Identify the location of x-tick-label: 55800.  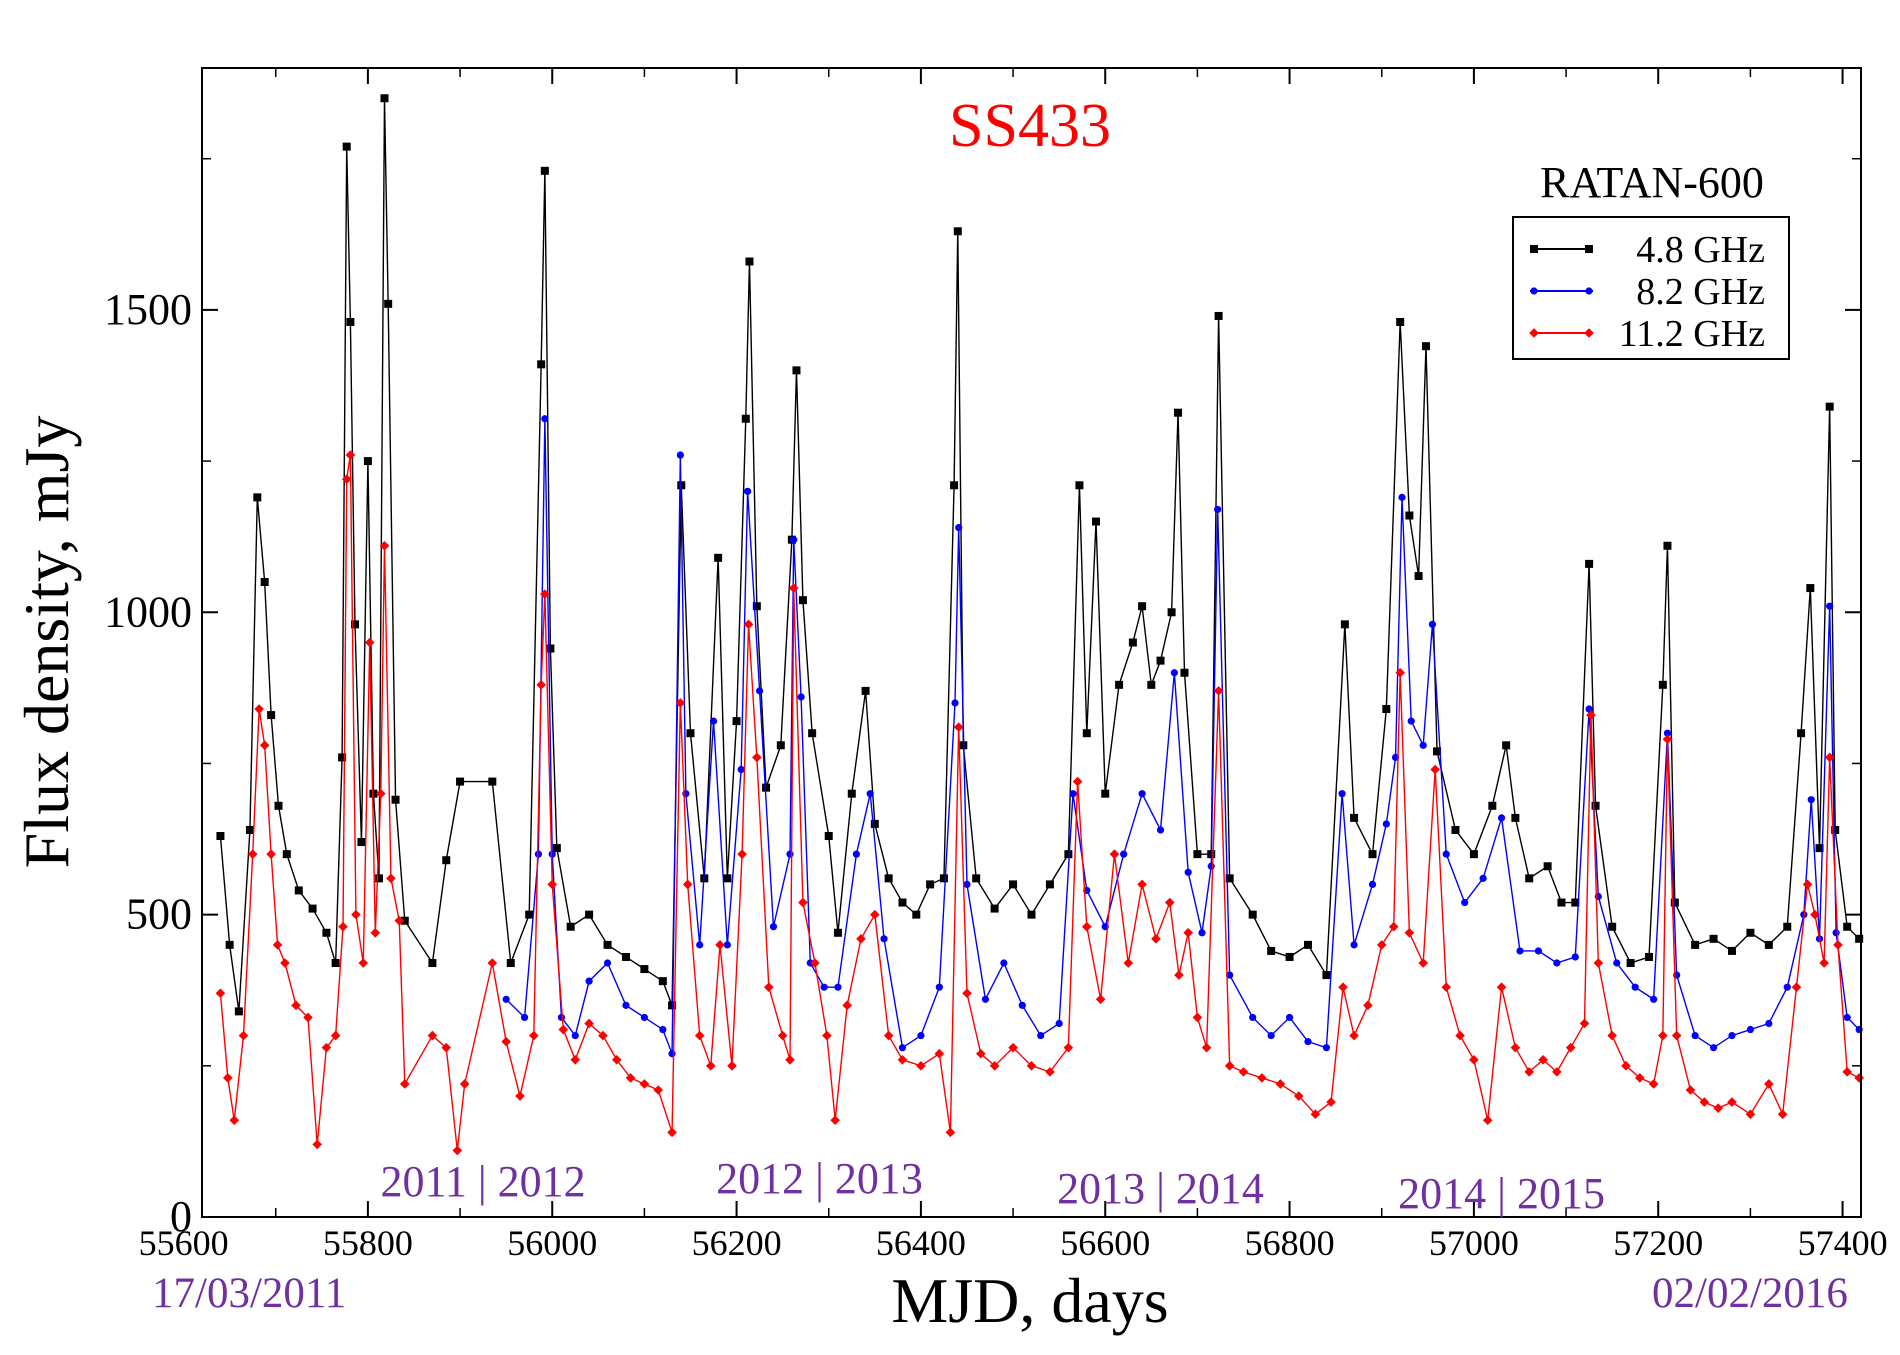
(368, 1243).